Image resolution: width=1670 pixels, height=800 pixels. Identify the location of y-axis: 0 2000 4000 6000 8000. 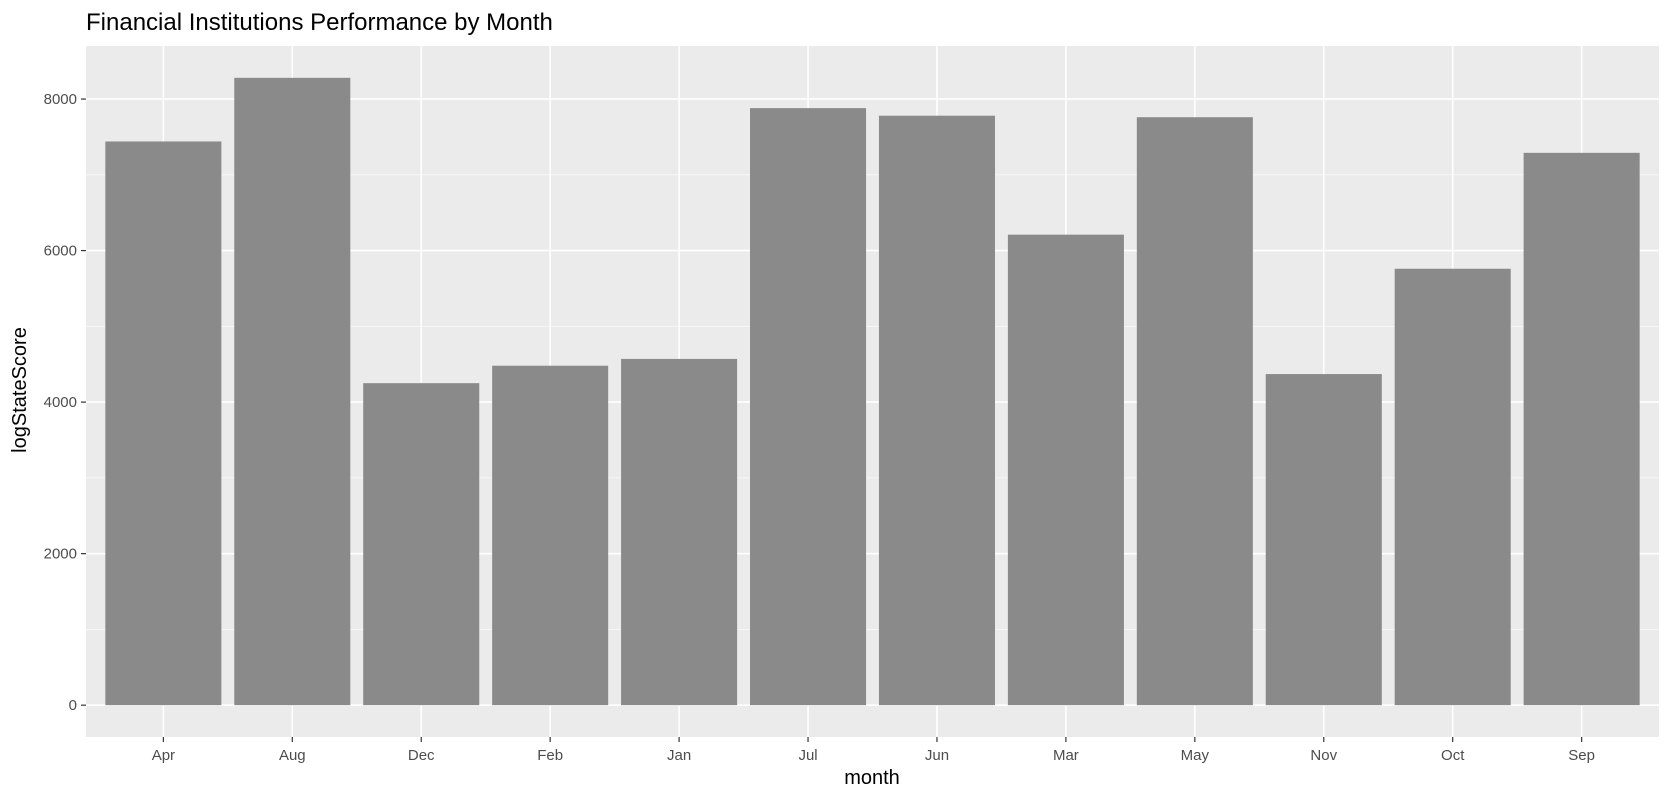
(65, 402).